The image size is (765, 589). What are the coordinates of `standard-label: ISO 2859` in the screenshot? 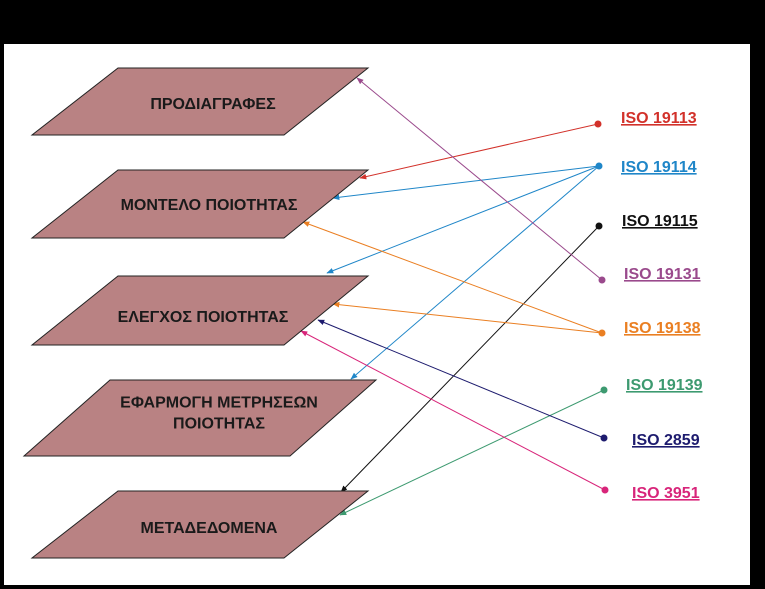 It's located at (666, 440).